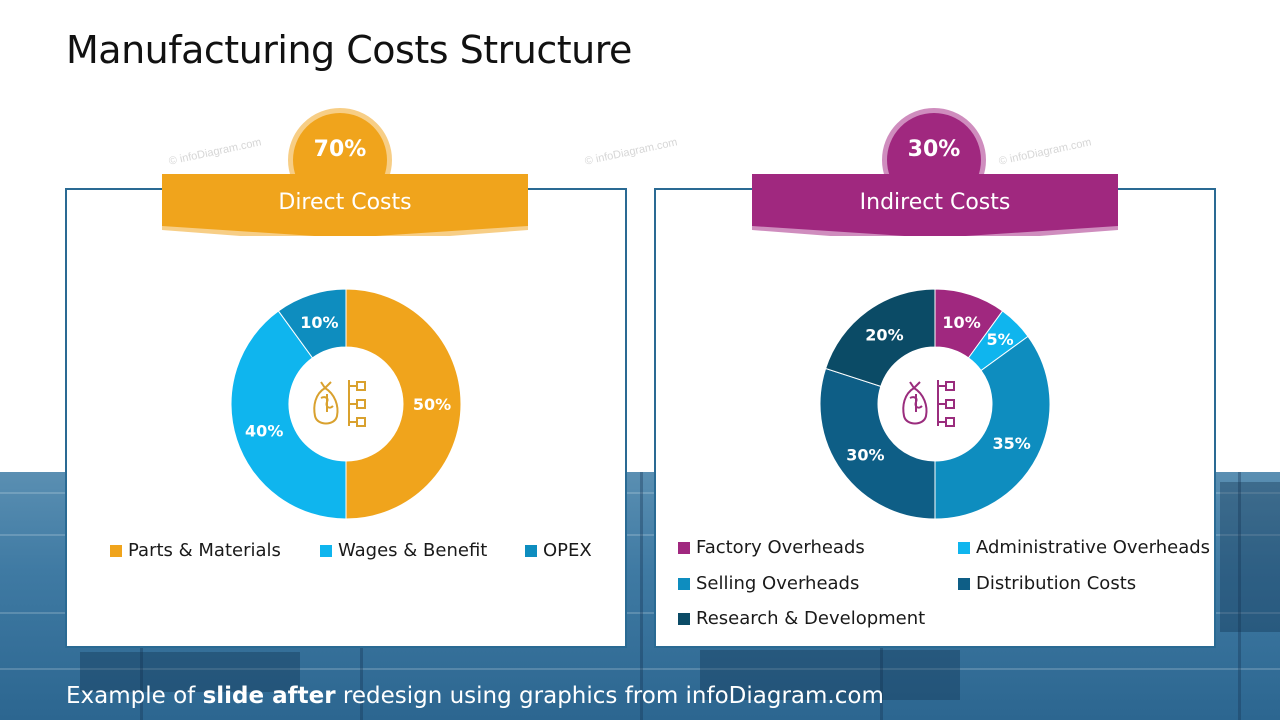 Image resolution: width=1280 pixels, height=720 pixels. Describe the element at coordinates (780, 547) in the screenshot. I see `legend-label: Factory Overheads` at that location.